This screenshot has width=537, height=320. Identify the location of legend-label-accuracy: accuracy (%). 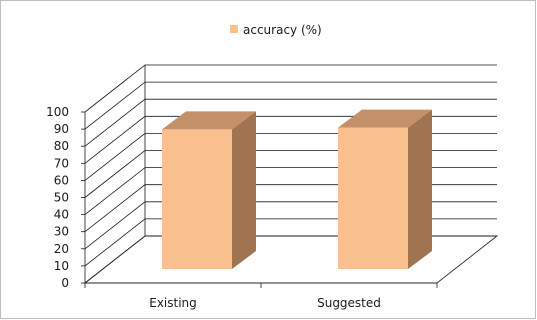
(282, 30).